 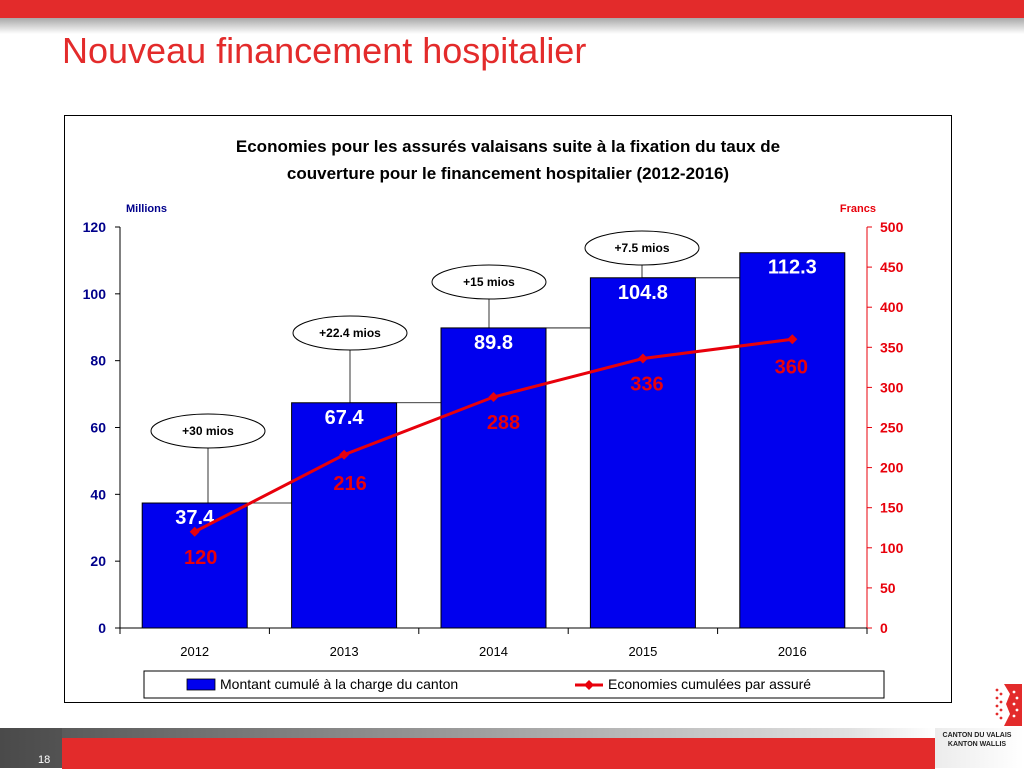 I want to click on x-tick-label: 2012, so click(x=194, y=651).